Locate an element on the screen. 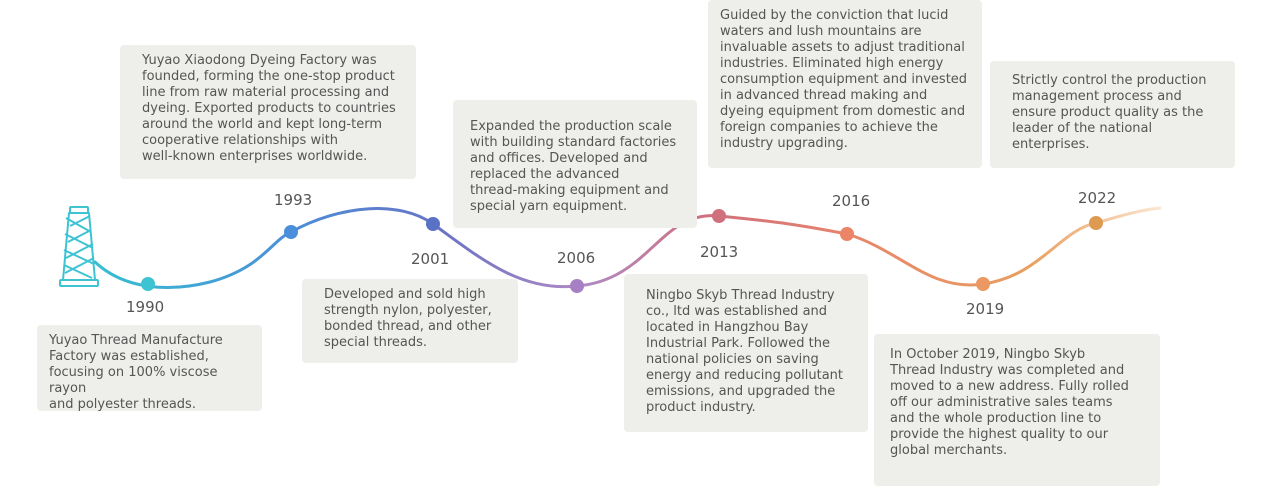 The image size is (1280, 486). year-label-1990: 1990 is located at coordinates (145, 307).